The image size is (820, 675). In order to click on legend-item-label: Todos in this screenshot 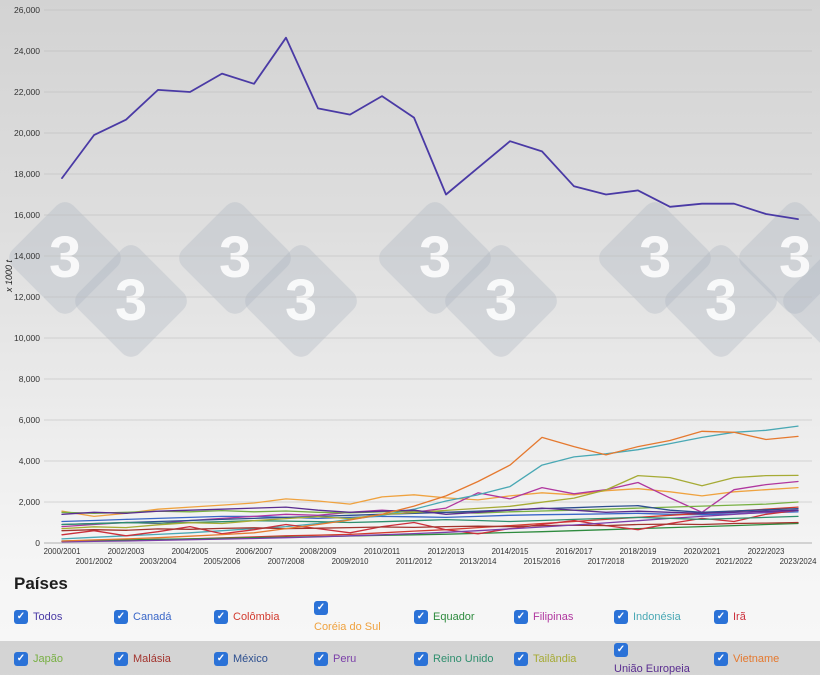, I will do `click(48, 617)`.